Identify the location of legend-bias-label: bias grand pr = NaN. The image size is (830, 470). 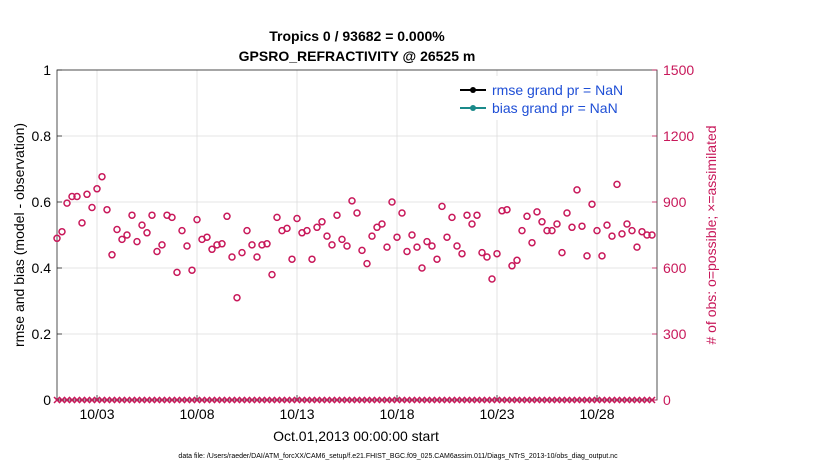
(555, 108).